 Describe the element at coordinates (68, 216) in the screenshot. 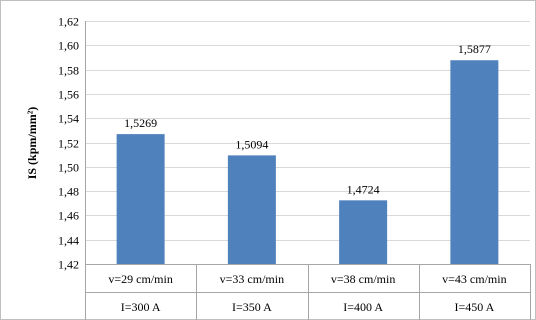

I see `y-tick-label: 1,46` at that location.